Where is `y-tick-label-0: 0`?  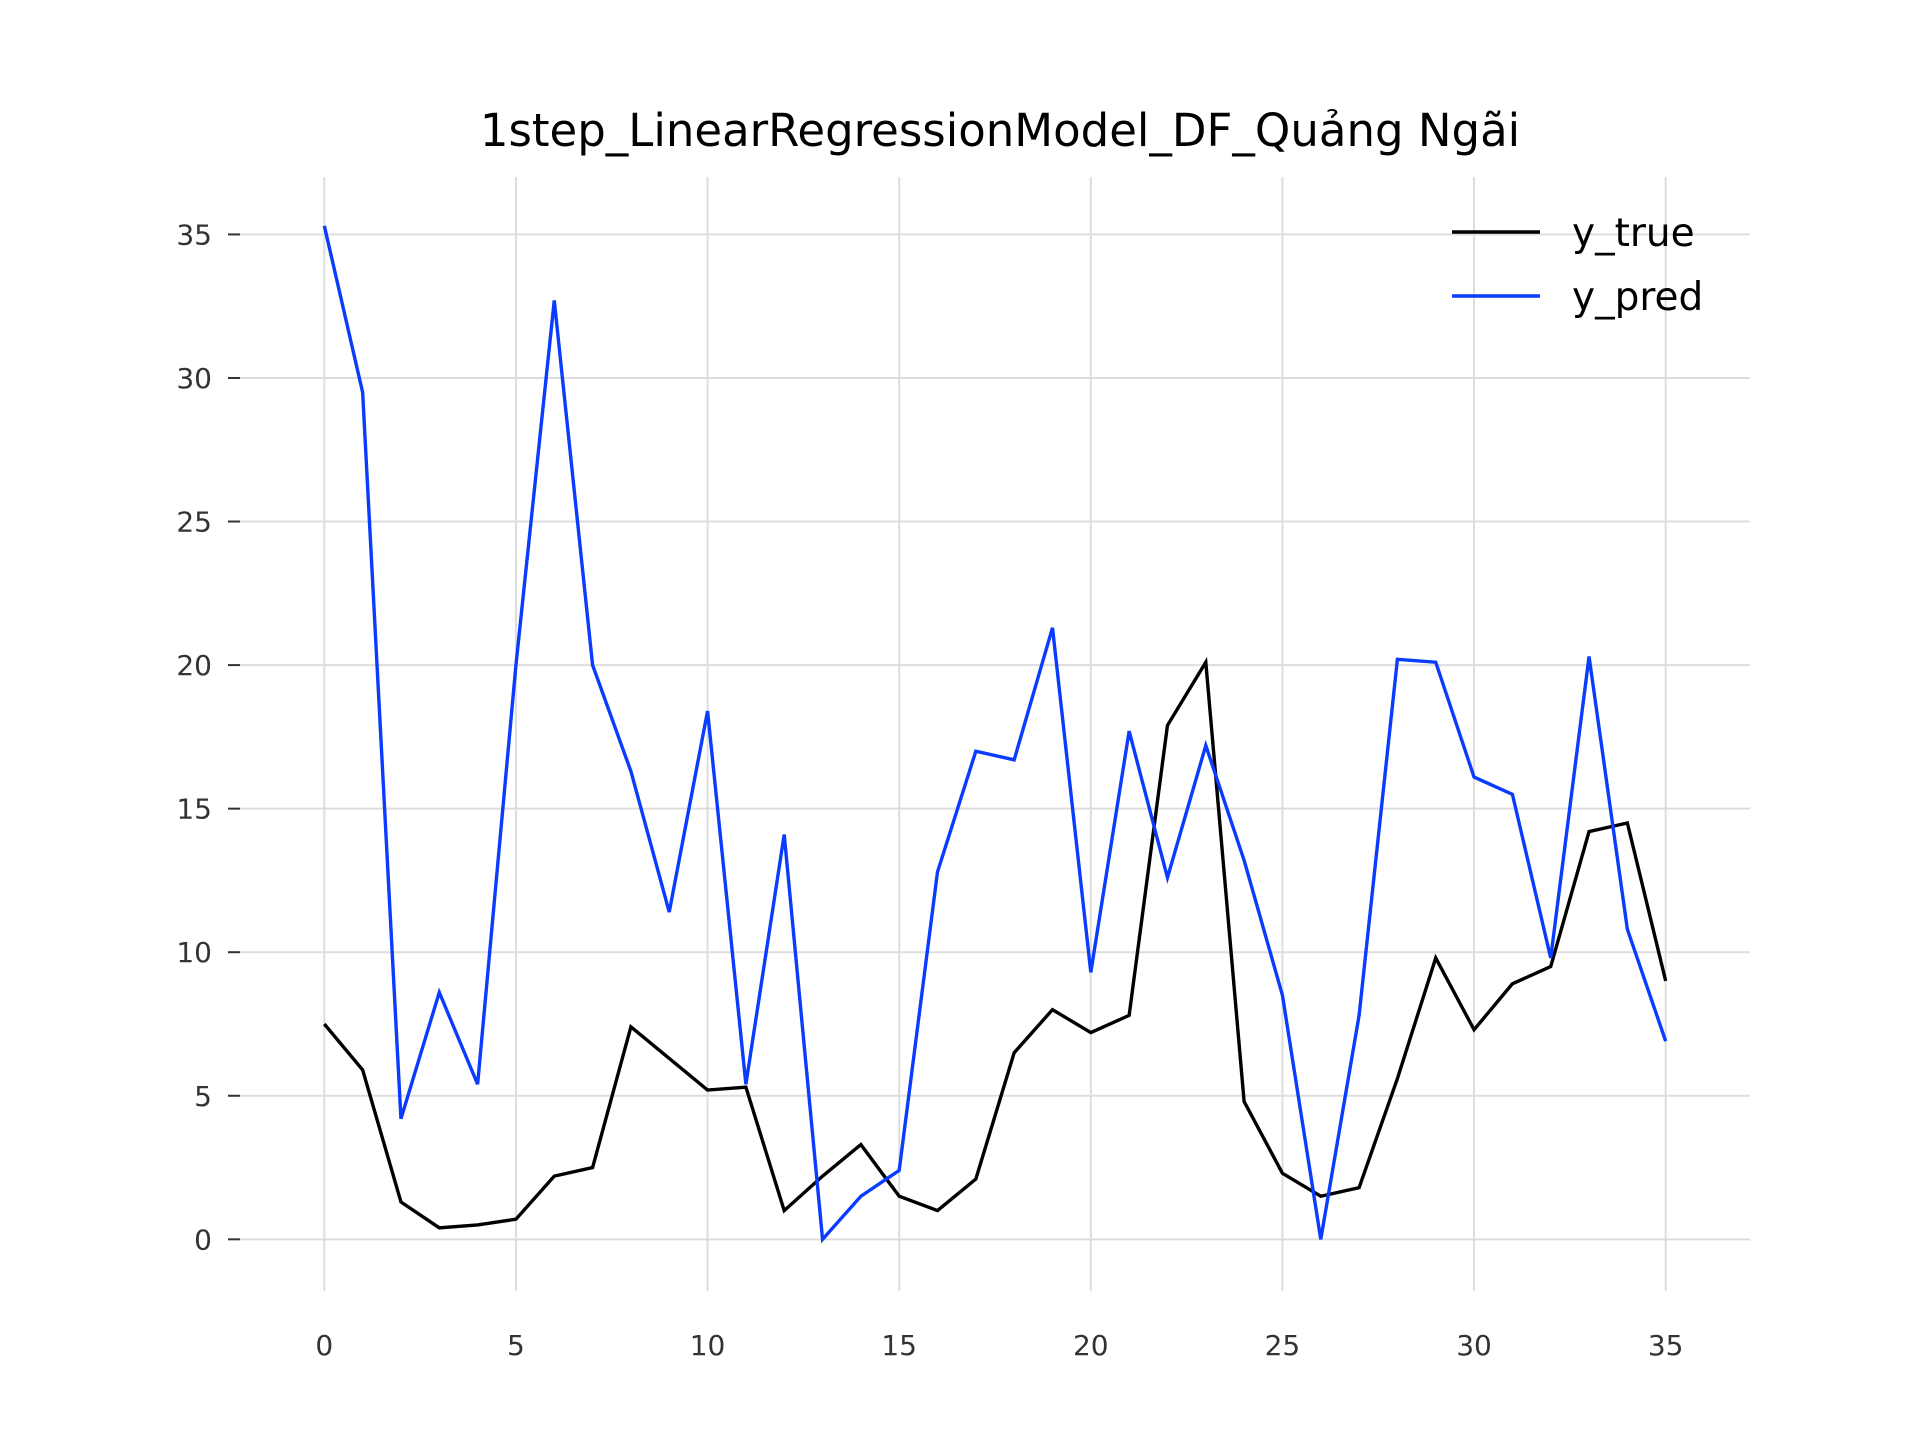
y-tick-label-0: 0 is located at coordinates (203, 1239).